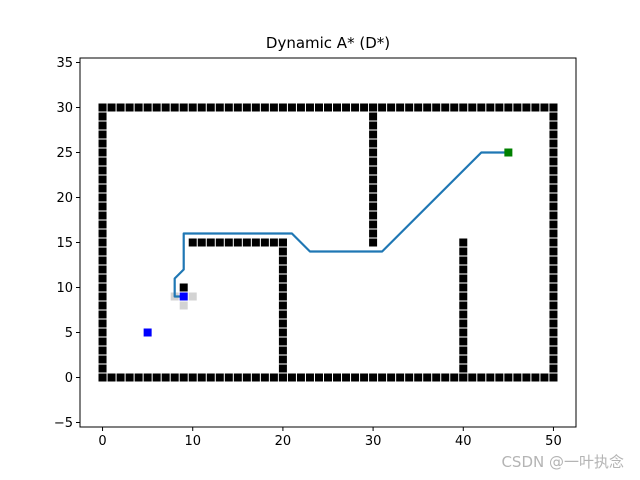 The width and height of the screenshot is (640, 480). What do you see at coordinates (64, 288) in the screenshot?
I see `y-tick-label: 10` at bounding box center [64, 288].